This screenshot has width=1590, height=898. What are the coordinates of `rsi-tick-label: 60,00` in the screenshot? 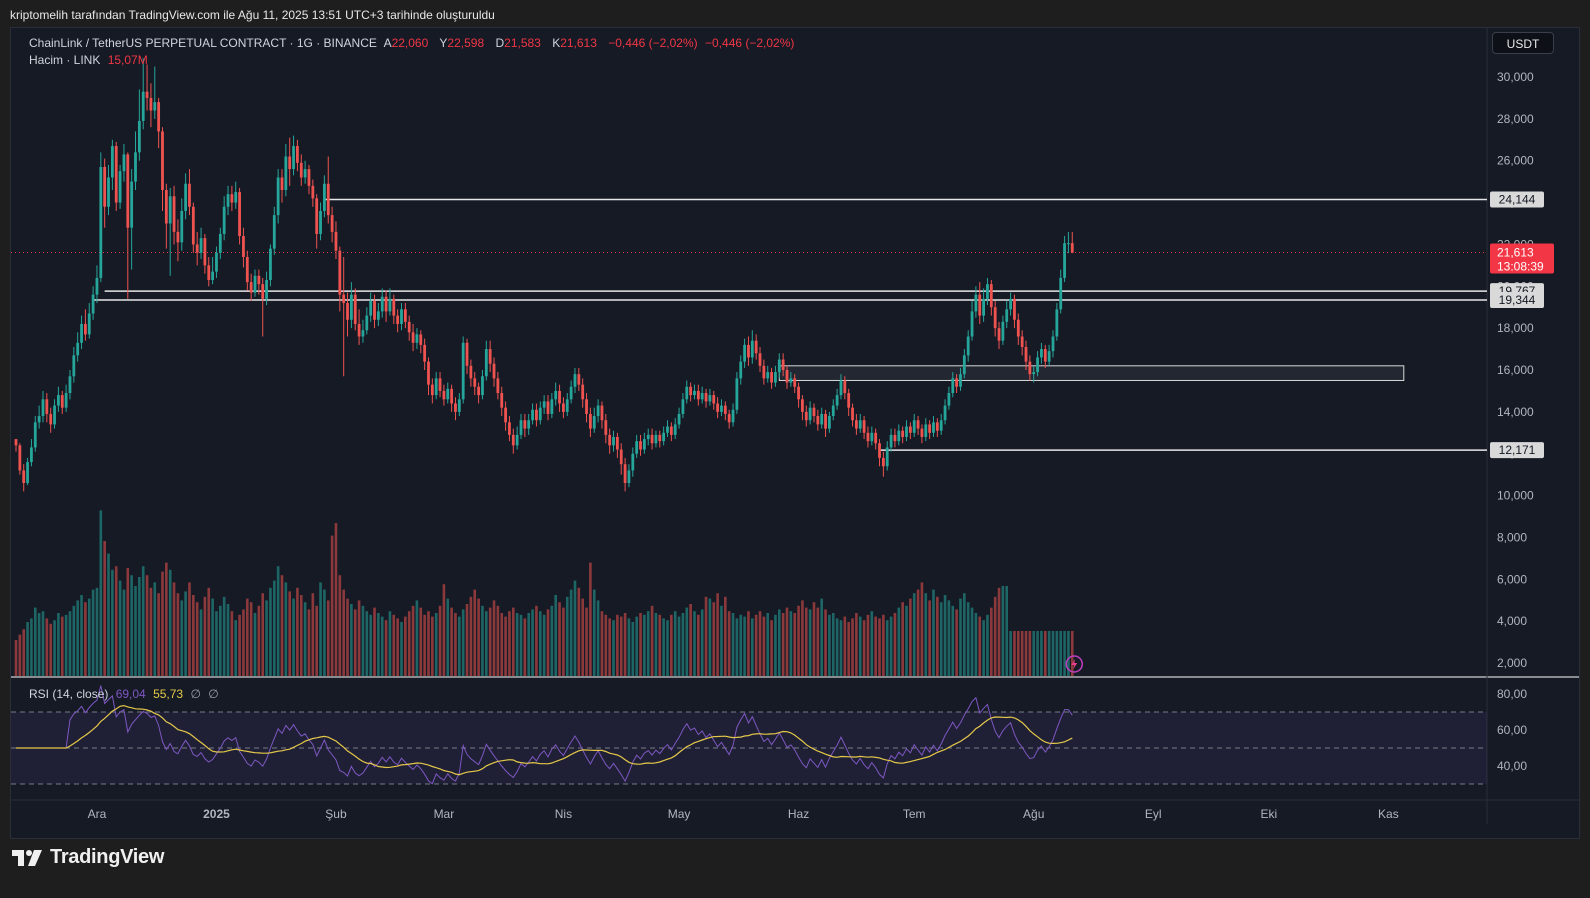 It's located at (1512, 730).